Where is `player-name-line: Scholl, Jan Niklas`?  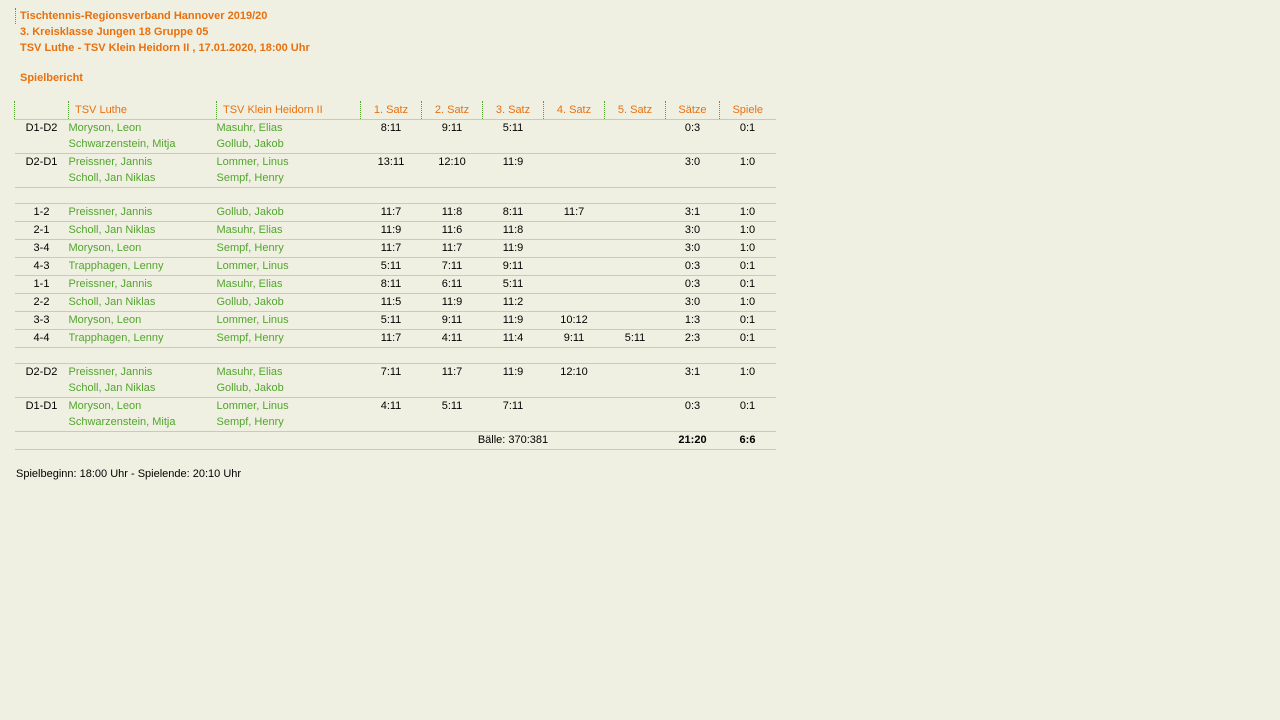
player-name-line: Scholl, Jan Niklas is located at coordinates (143, 178).